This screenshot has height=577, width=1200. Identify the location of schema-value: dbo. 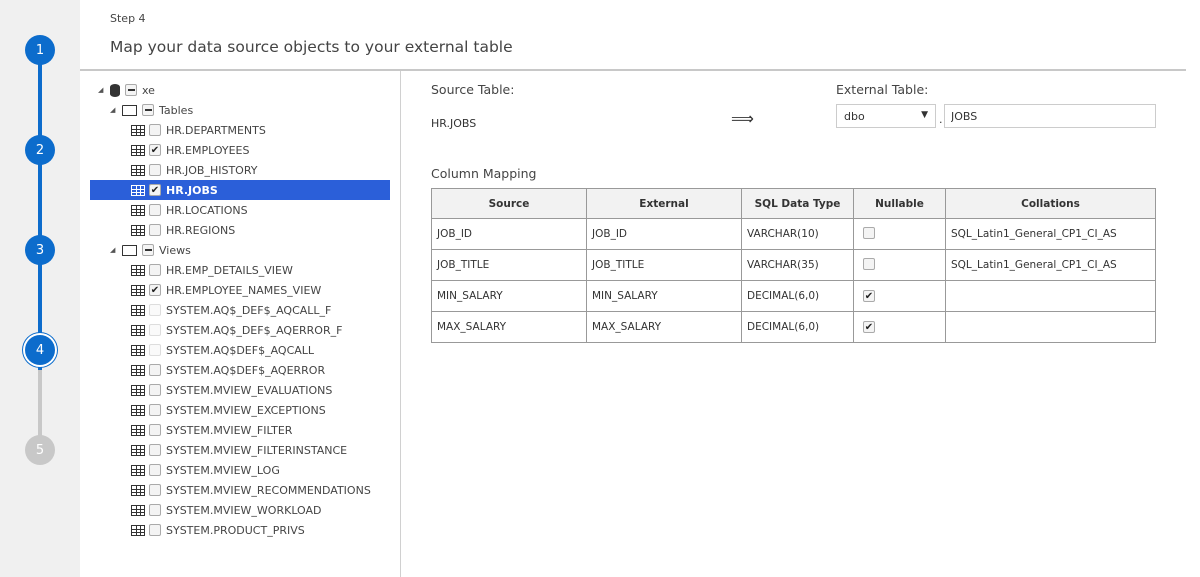
(854, 116).